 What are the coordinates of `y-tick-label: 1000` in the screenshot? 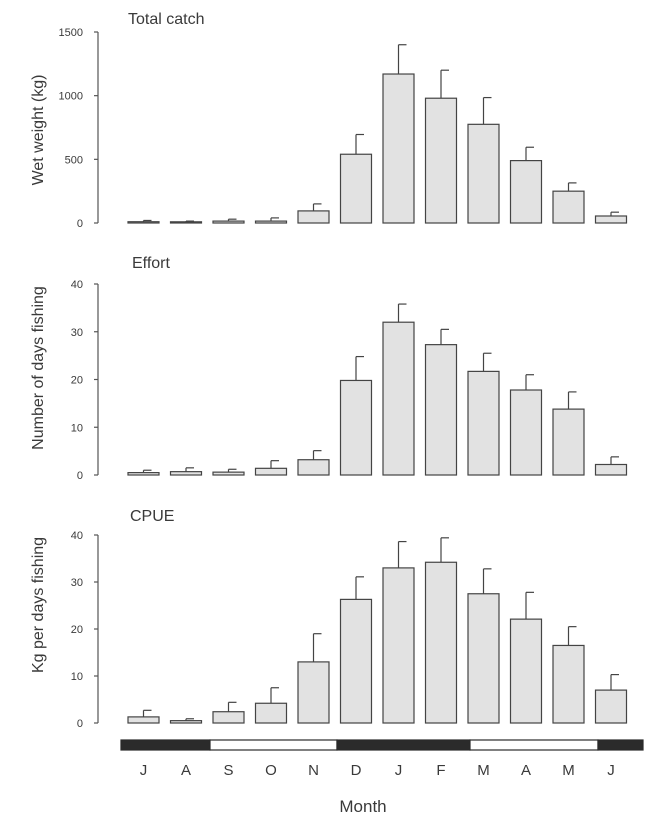 It's located at (71, 97).